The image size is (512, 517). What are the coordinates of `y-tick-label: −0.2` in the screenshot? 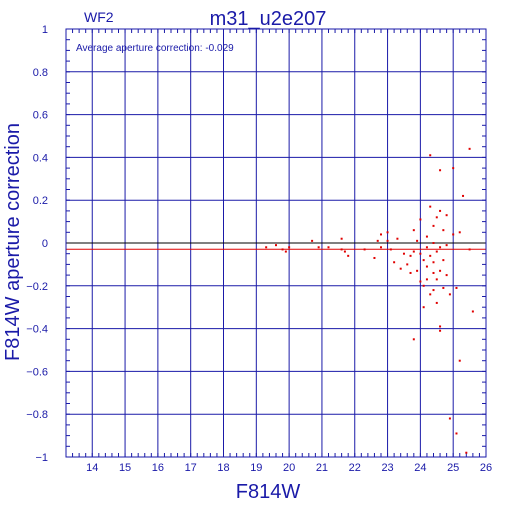 It's located at (37, 287).